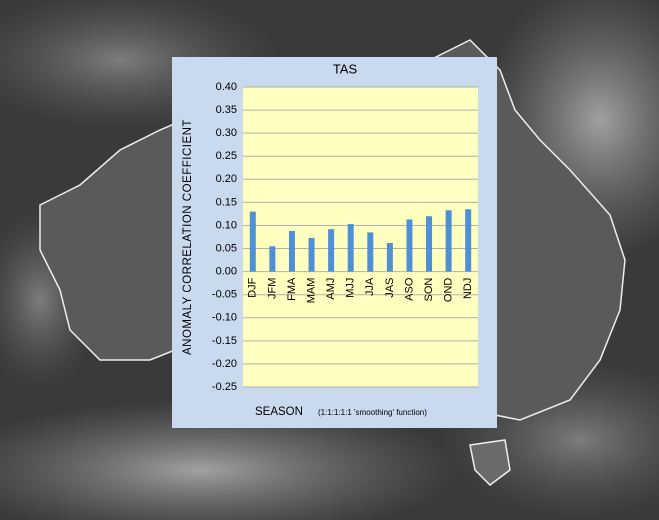  Describe the element at coordinates (279, 412) in the screenshot. I see `x-axis-label: SEASON` at that location.